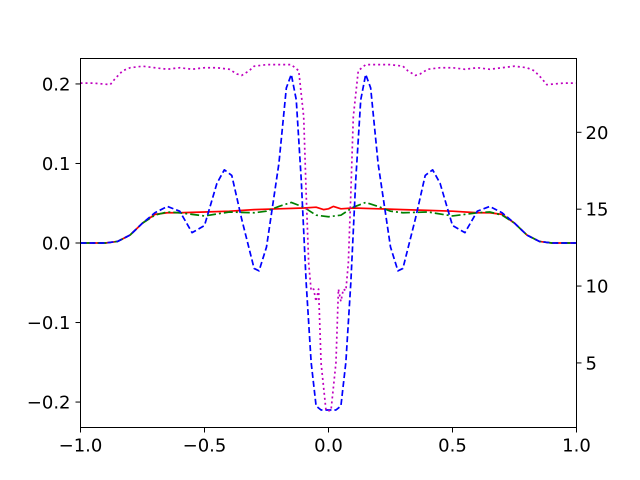 The height and width of the screenshot is (480, 640). I want to click on y2-tick-label: 20, so click(597, 133).